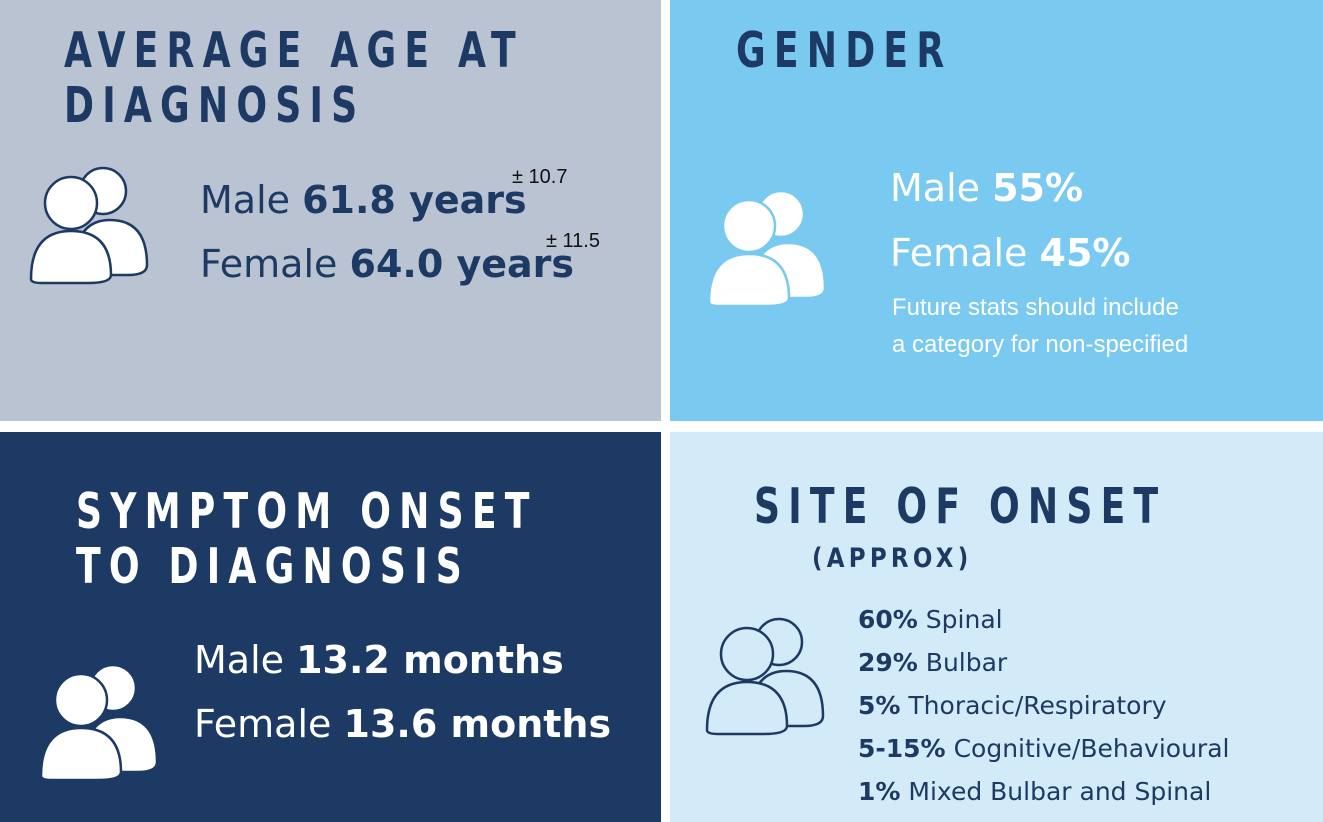 Image resolution: width=1323 pixels, height=822 pixels. What do you see at coordinates (403, 724) in the screenshot?
I see `female-onset-duration: Female 13.6 months` at bounding box center [403, 724].